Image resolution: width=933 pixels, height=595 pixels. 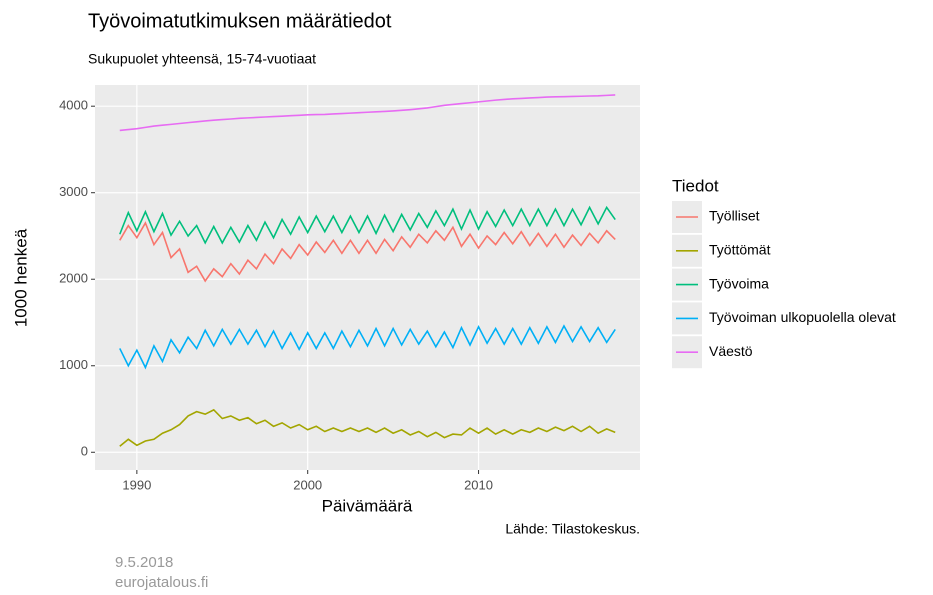 What do you see at coordinates (240, 21) in the screenshot?
I see `chart-title: Työvoimatutkimuksen määrätiedot` at bounding box center [240, 21].